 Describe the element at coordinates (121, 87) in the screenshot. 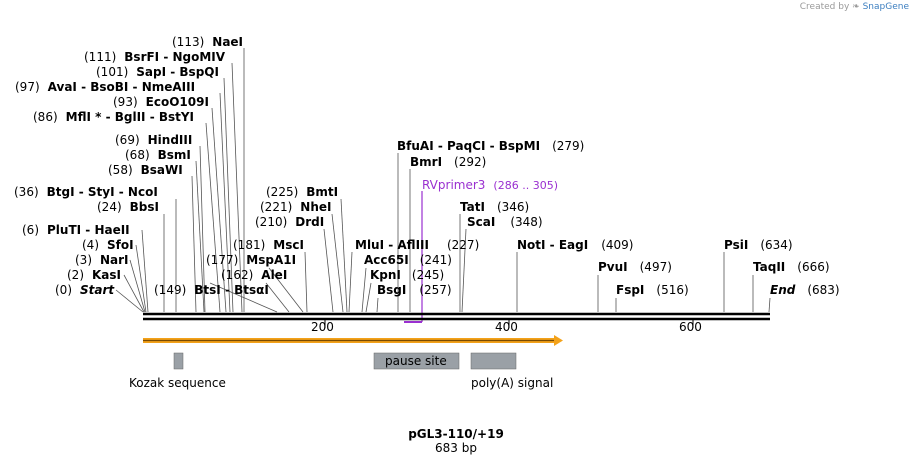

I see `site-name: AvaI - BsoBI - NmeAIII` at that location.